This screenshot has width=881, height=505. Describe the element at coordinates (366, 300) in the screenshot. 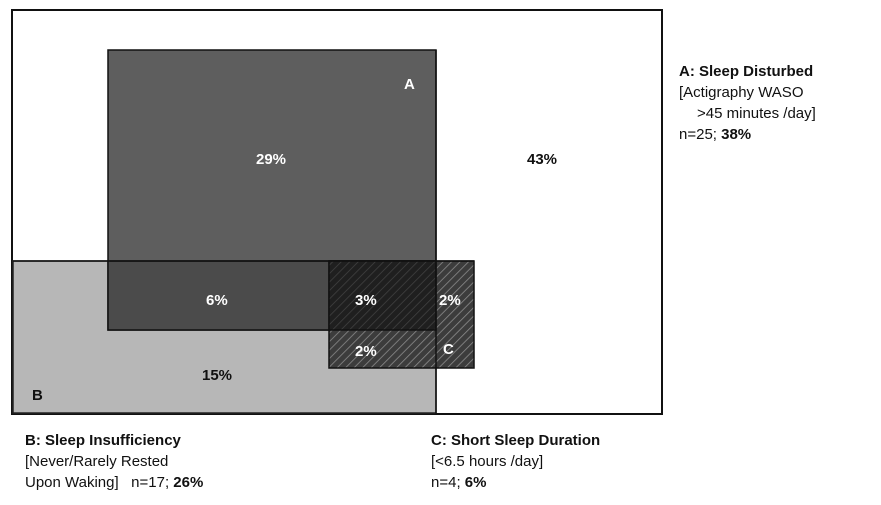

I see `region-abc-label: 3%` at that location.